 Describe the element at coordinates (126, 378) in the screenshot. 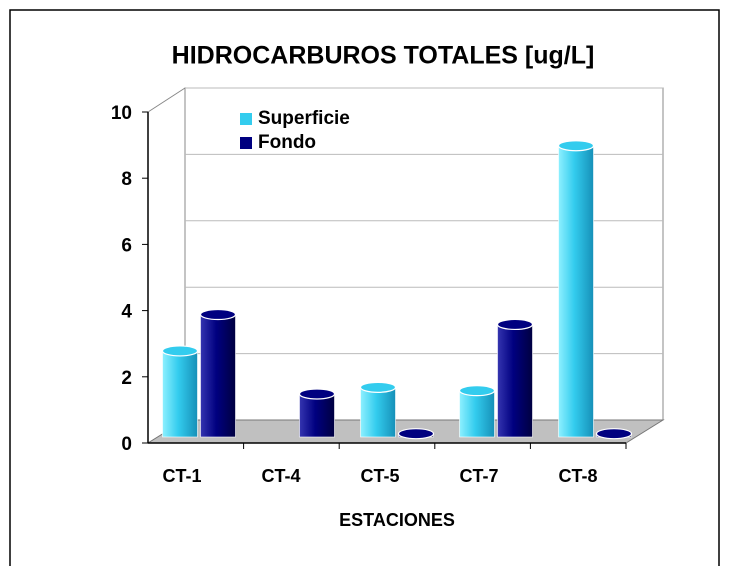

I see `y-tick-label: 2` at that location.